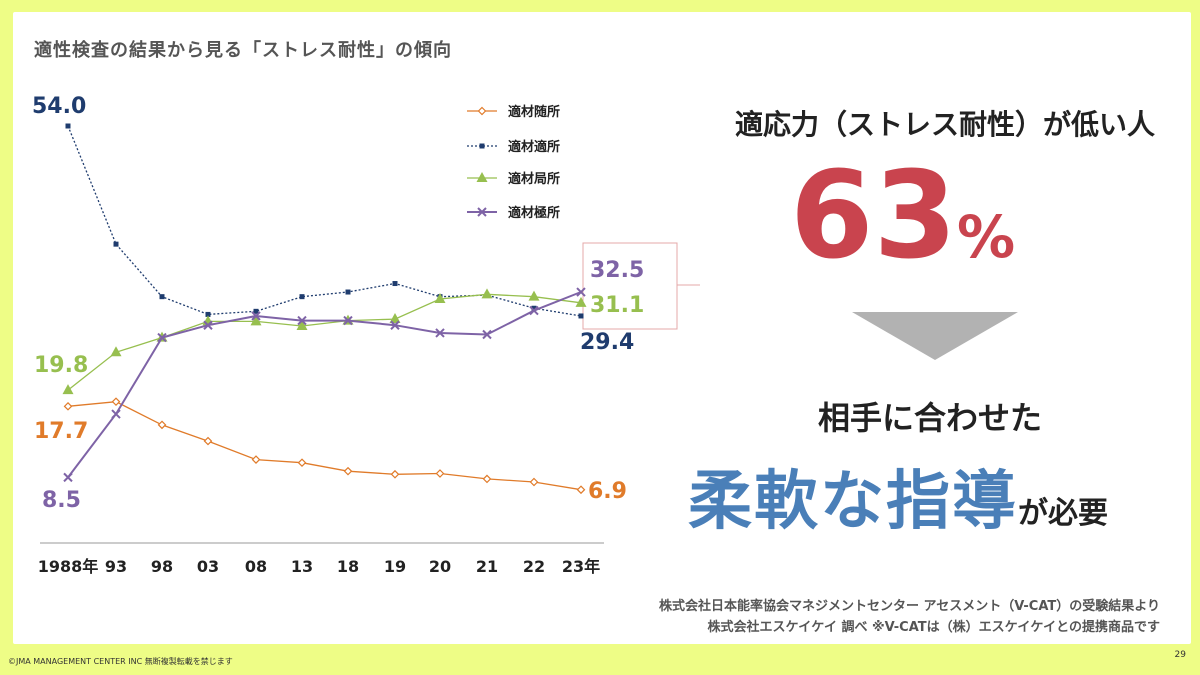  What do you see at coordinates (534, 566) in the screenshot?
I see `x-tick-label: 22` at bounding box center [534, 566].